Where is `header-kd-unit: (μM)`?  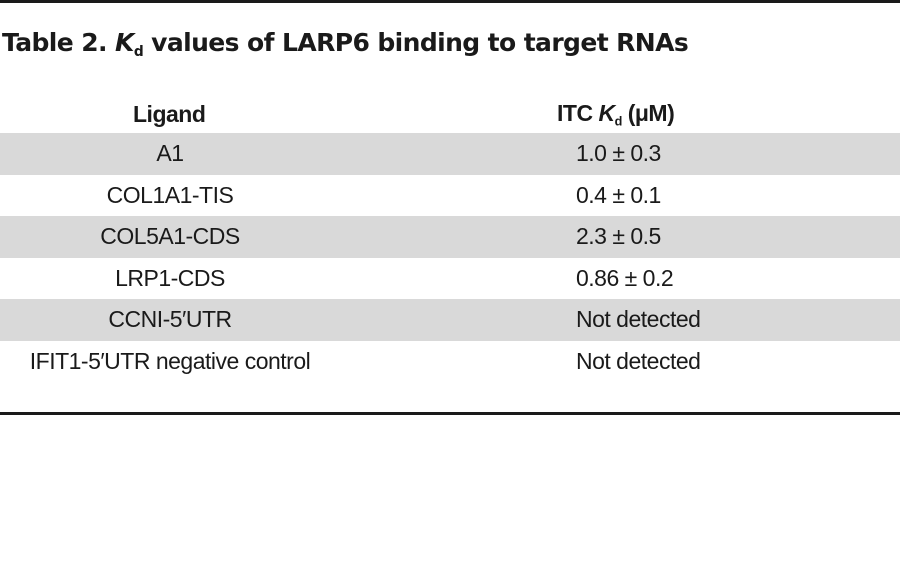
header-kd-unit: (μM) is located at coordinates (651, 112).